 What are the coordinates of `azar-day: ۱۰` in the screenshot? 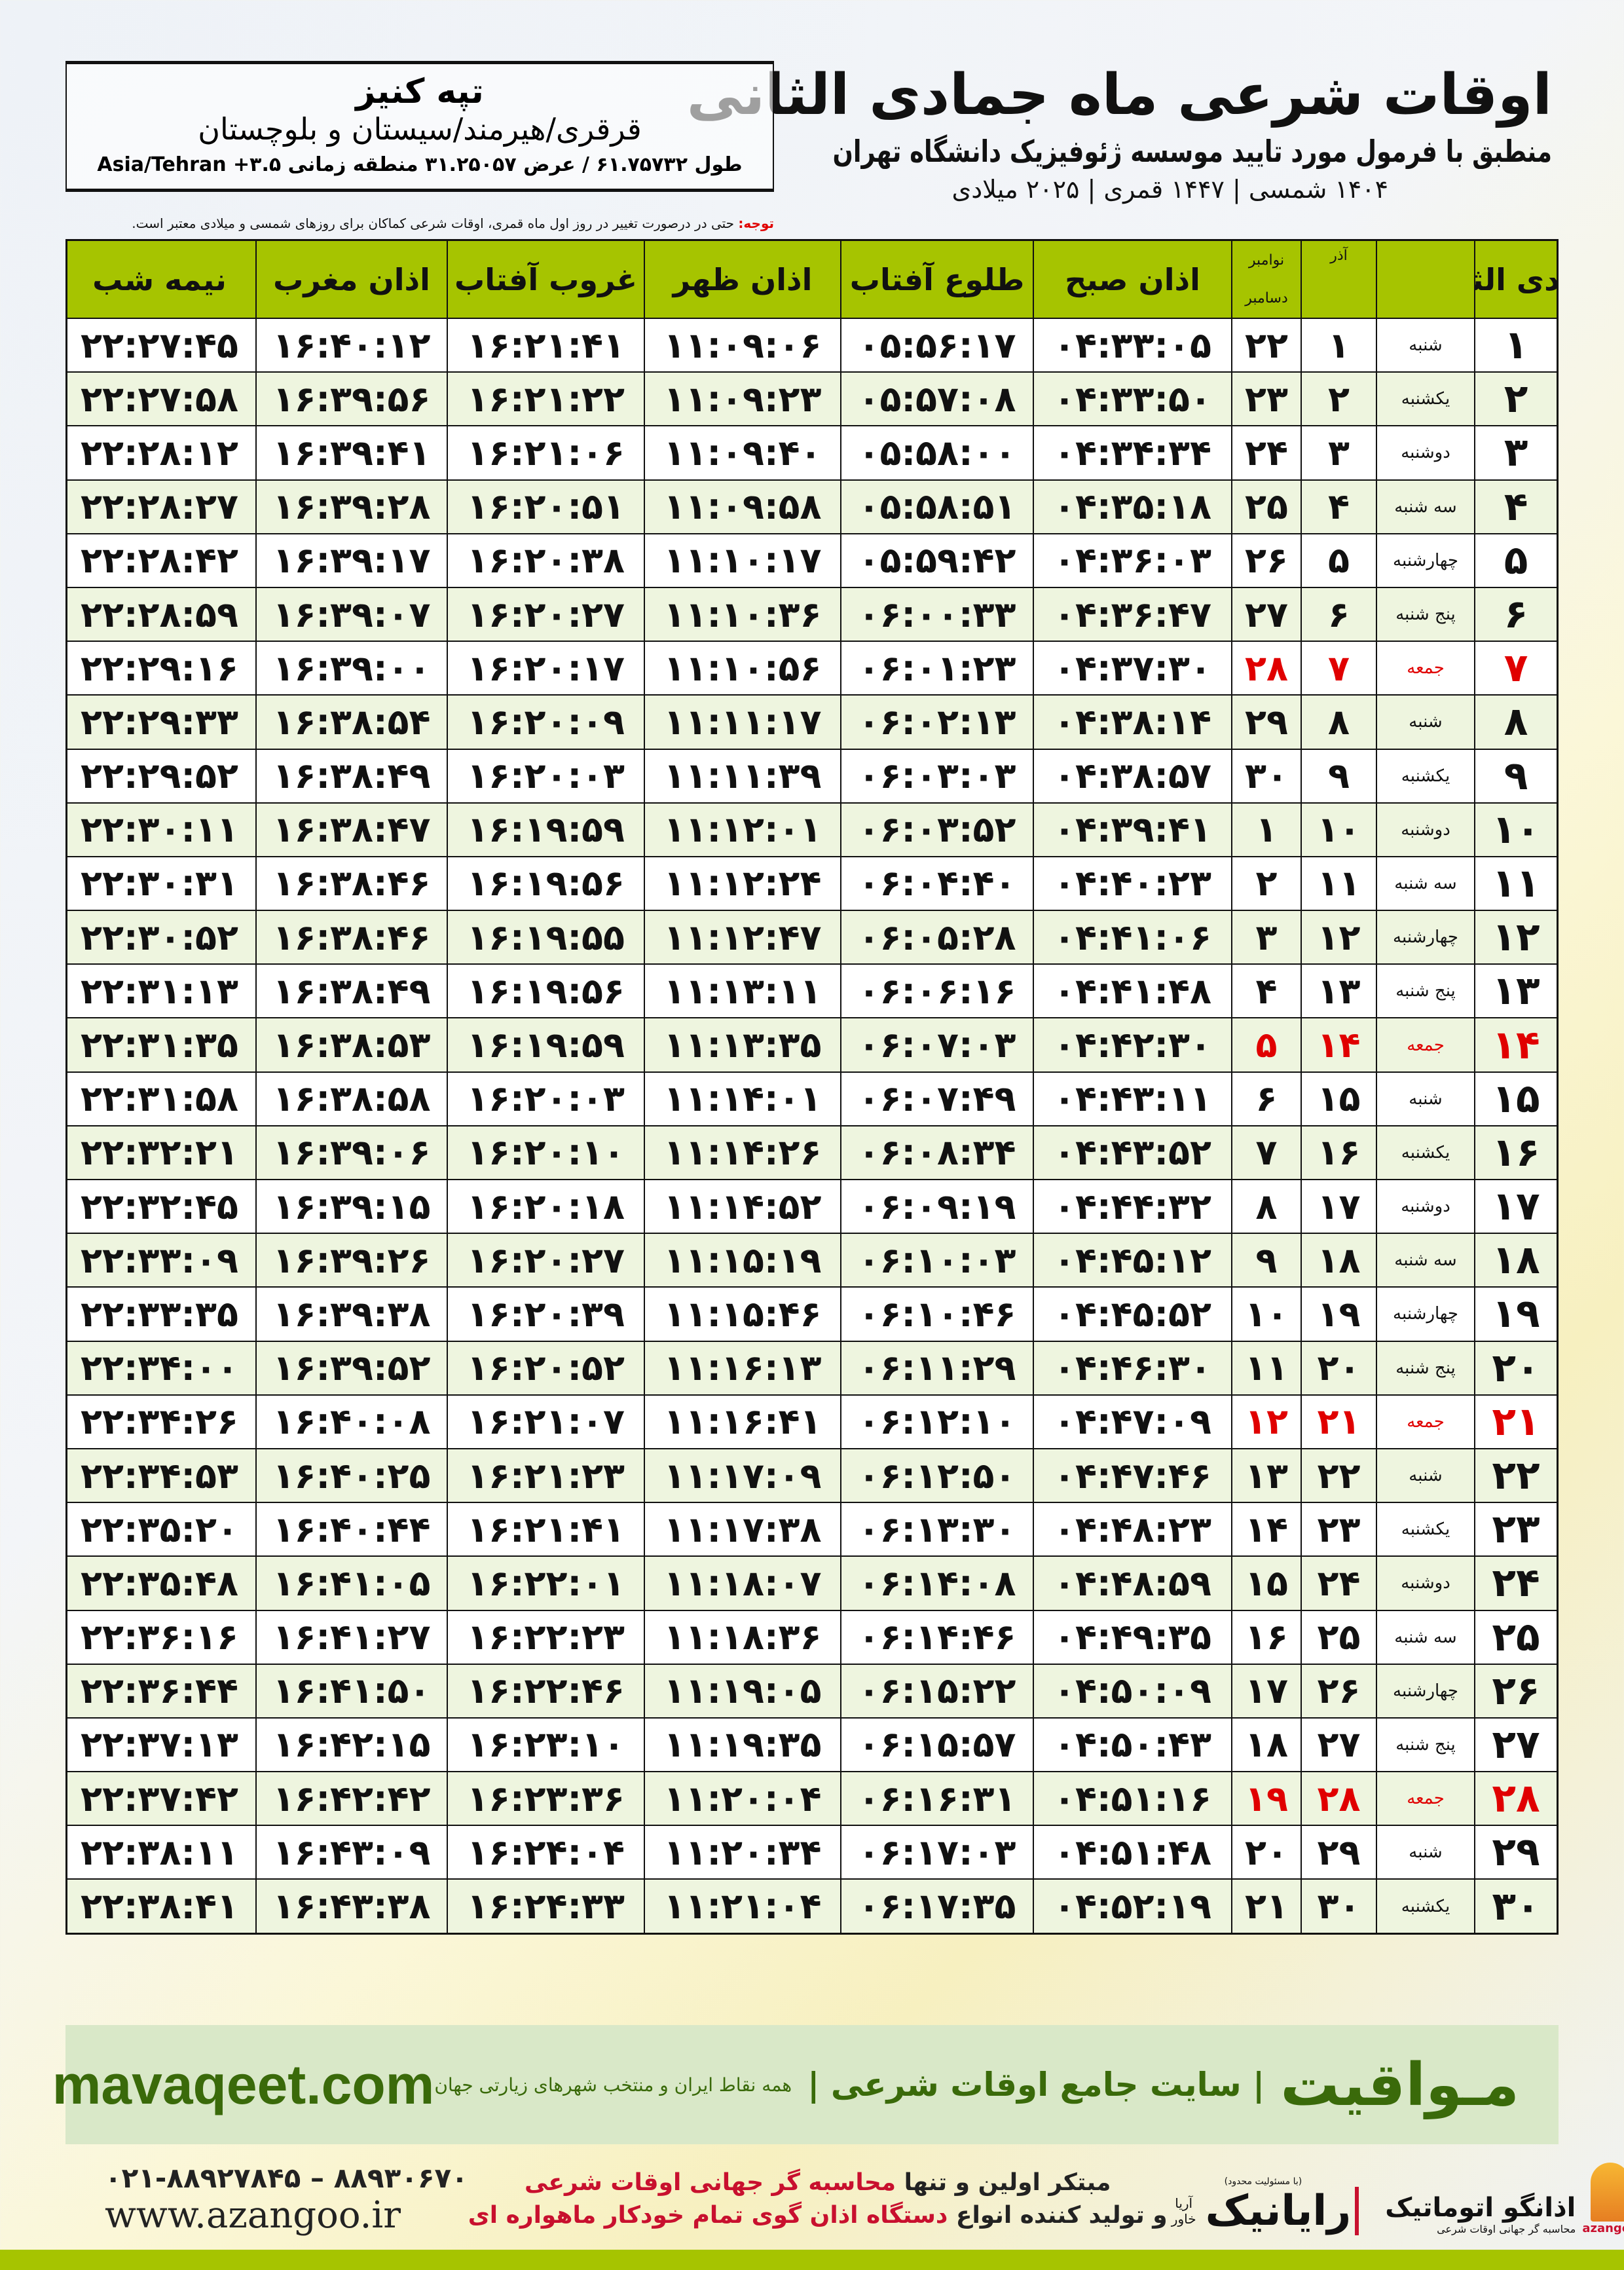 It's located at (1338, 829).